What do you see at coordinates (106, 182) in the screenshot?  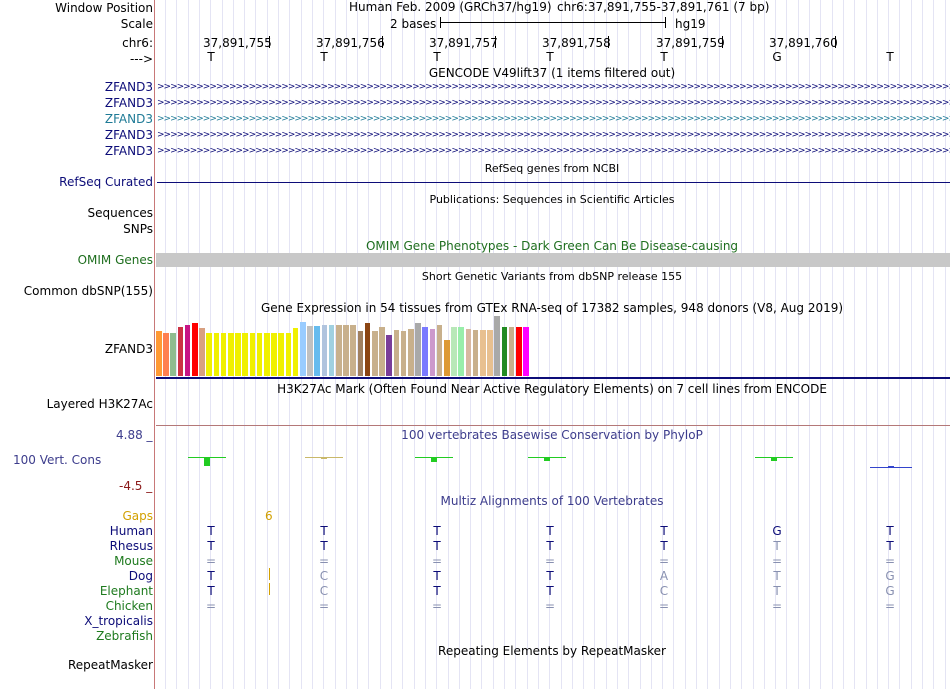 I see `refseq-track-label: RefSeq Curated` at bounding box center [106, 182].